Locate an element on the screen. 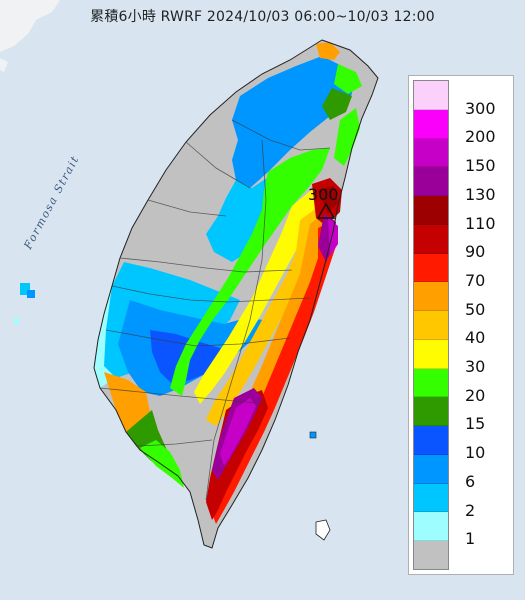 This screenshot has width=525, height=600. legend-level-label: 90 is located at coordinates (475, 252).